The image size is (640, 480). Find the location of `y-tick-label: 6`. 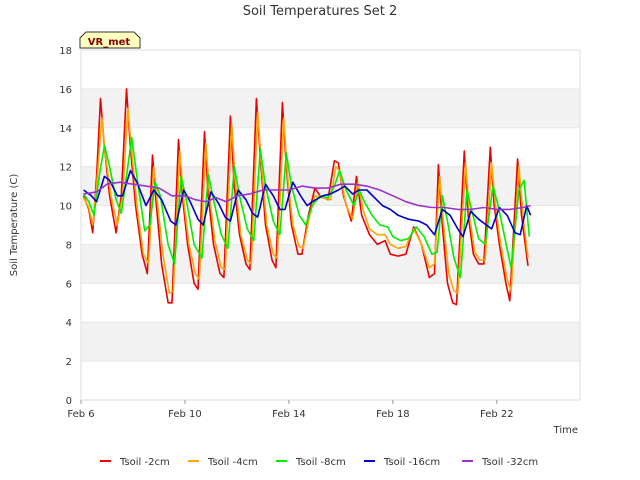

y-tick-label: 6 is located at coordinates (69, 284).